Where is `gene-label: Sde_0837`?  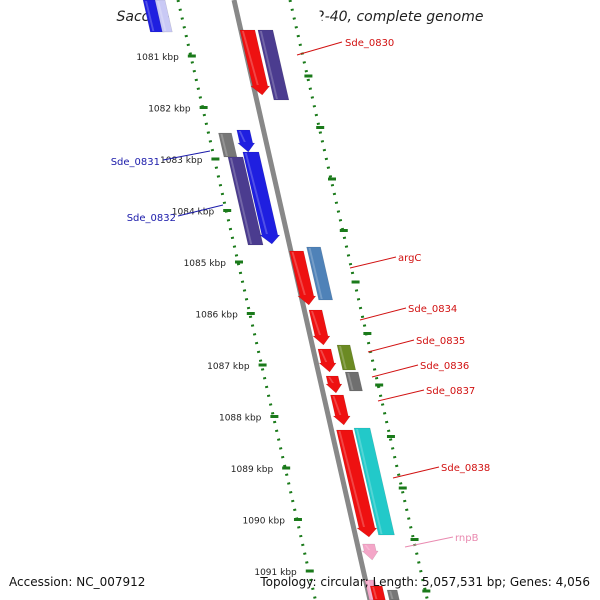 gene-label: Sde_0837 is located at coordinates (450, 391).